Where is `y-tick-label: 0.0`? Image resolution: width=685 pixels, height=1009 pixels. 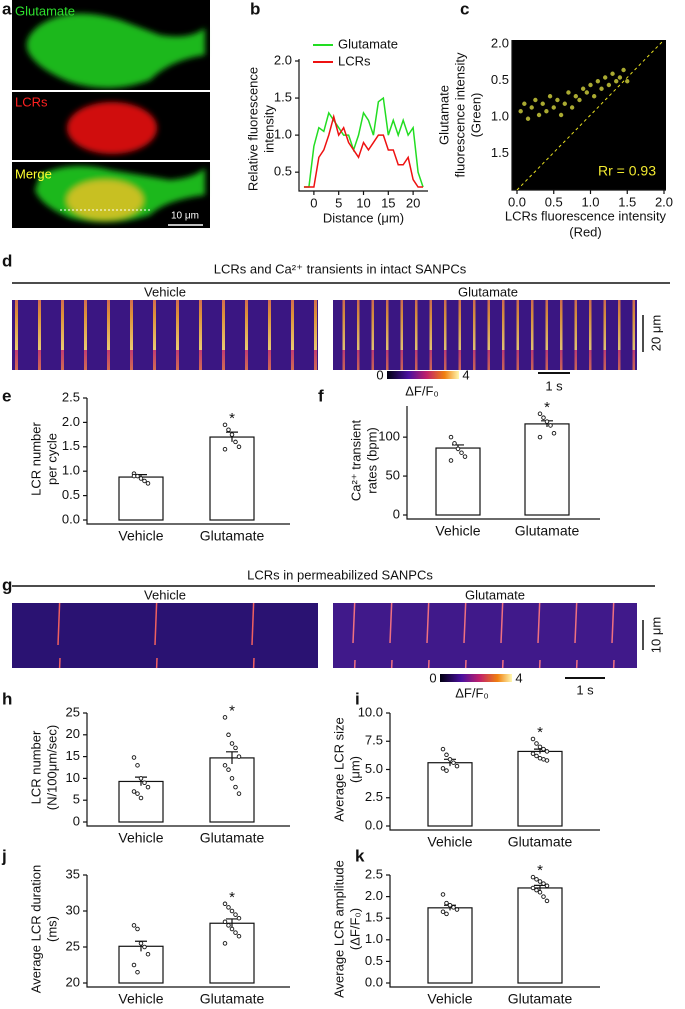 y-tick-label: 0.0 is located at coordinates (374, 981).